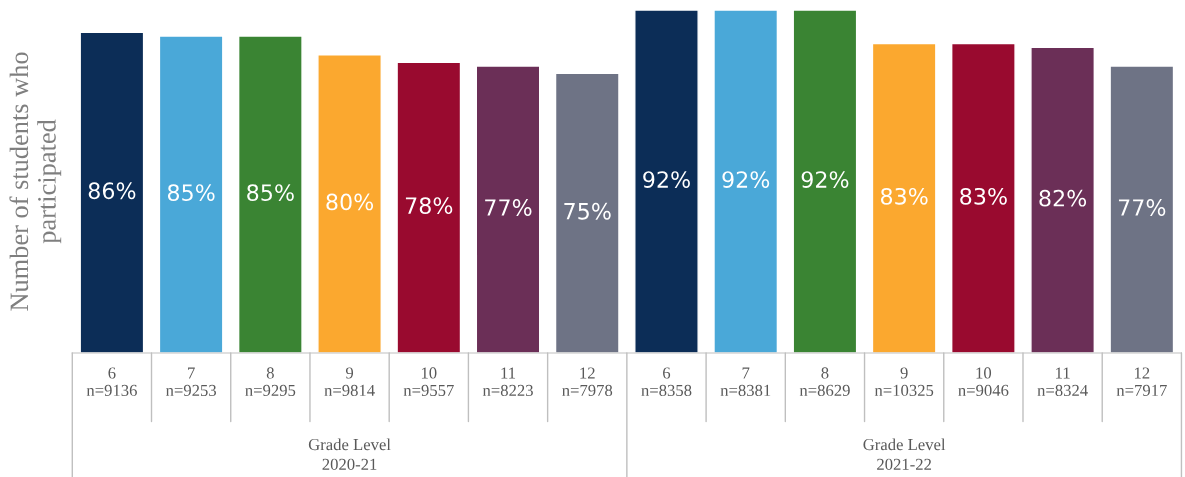 This screenshot has height=477, width=1185. I want to click on data-label: 78%, so click(429, 206).